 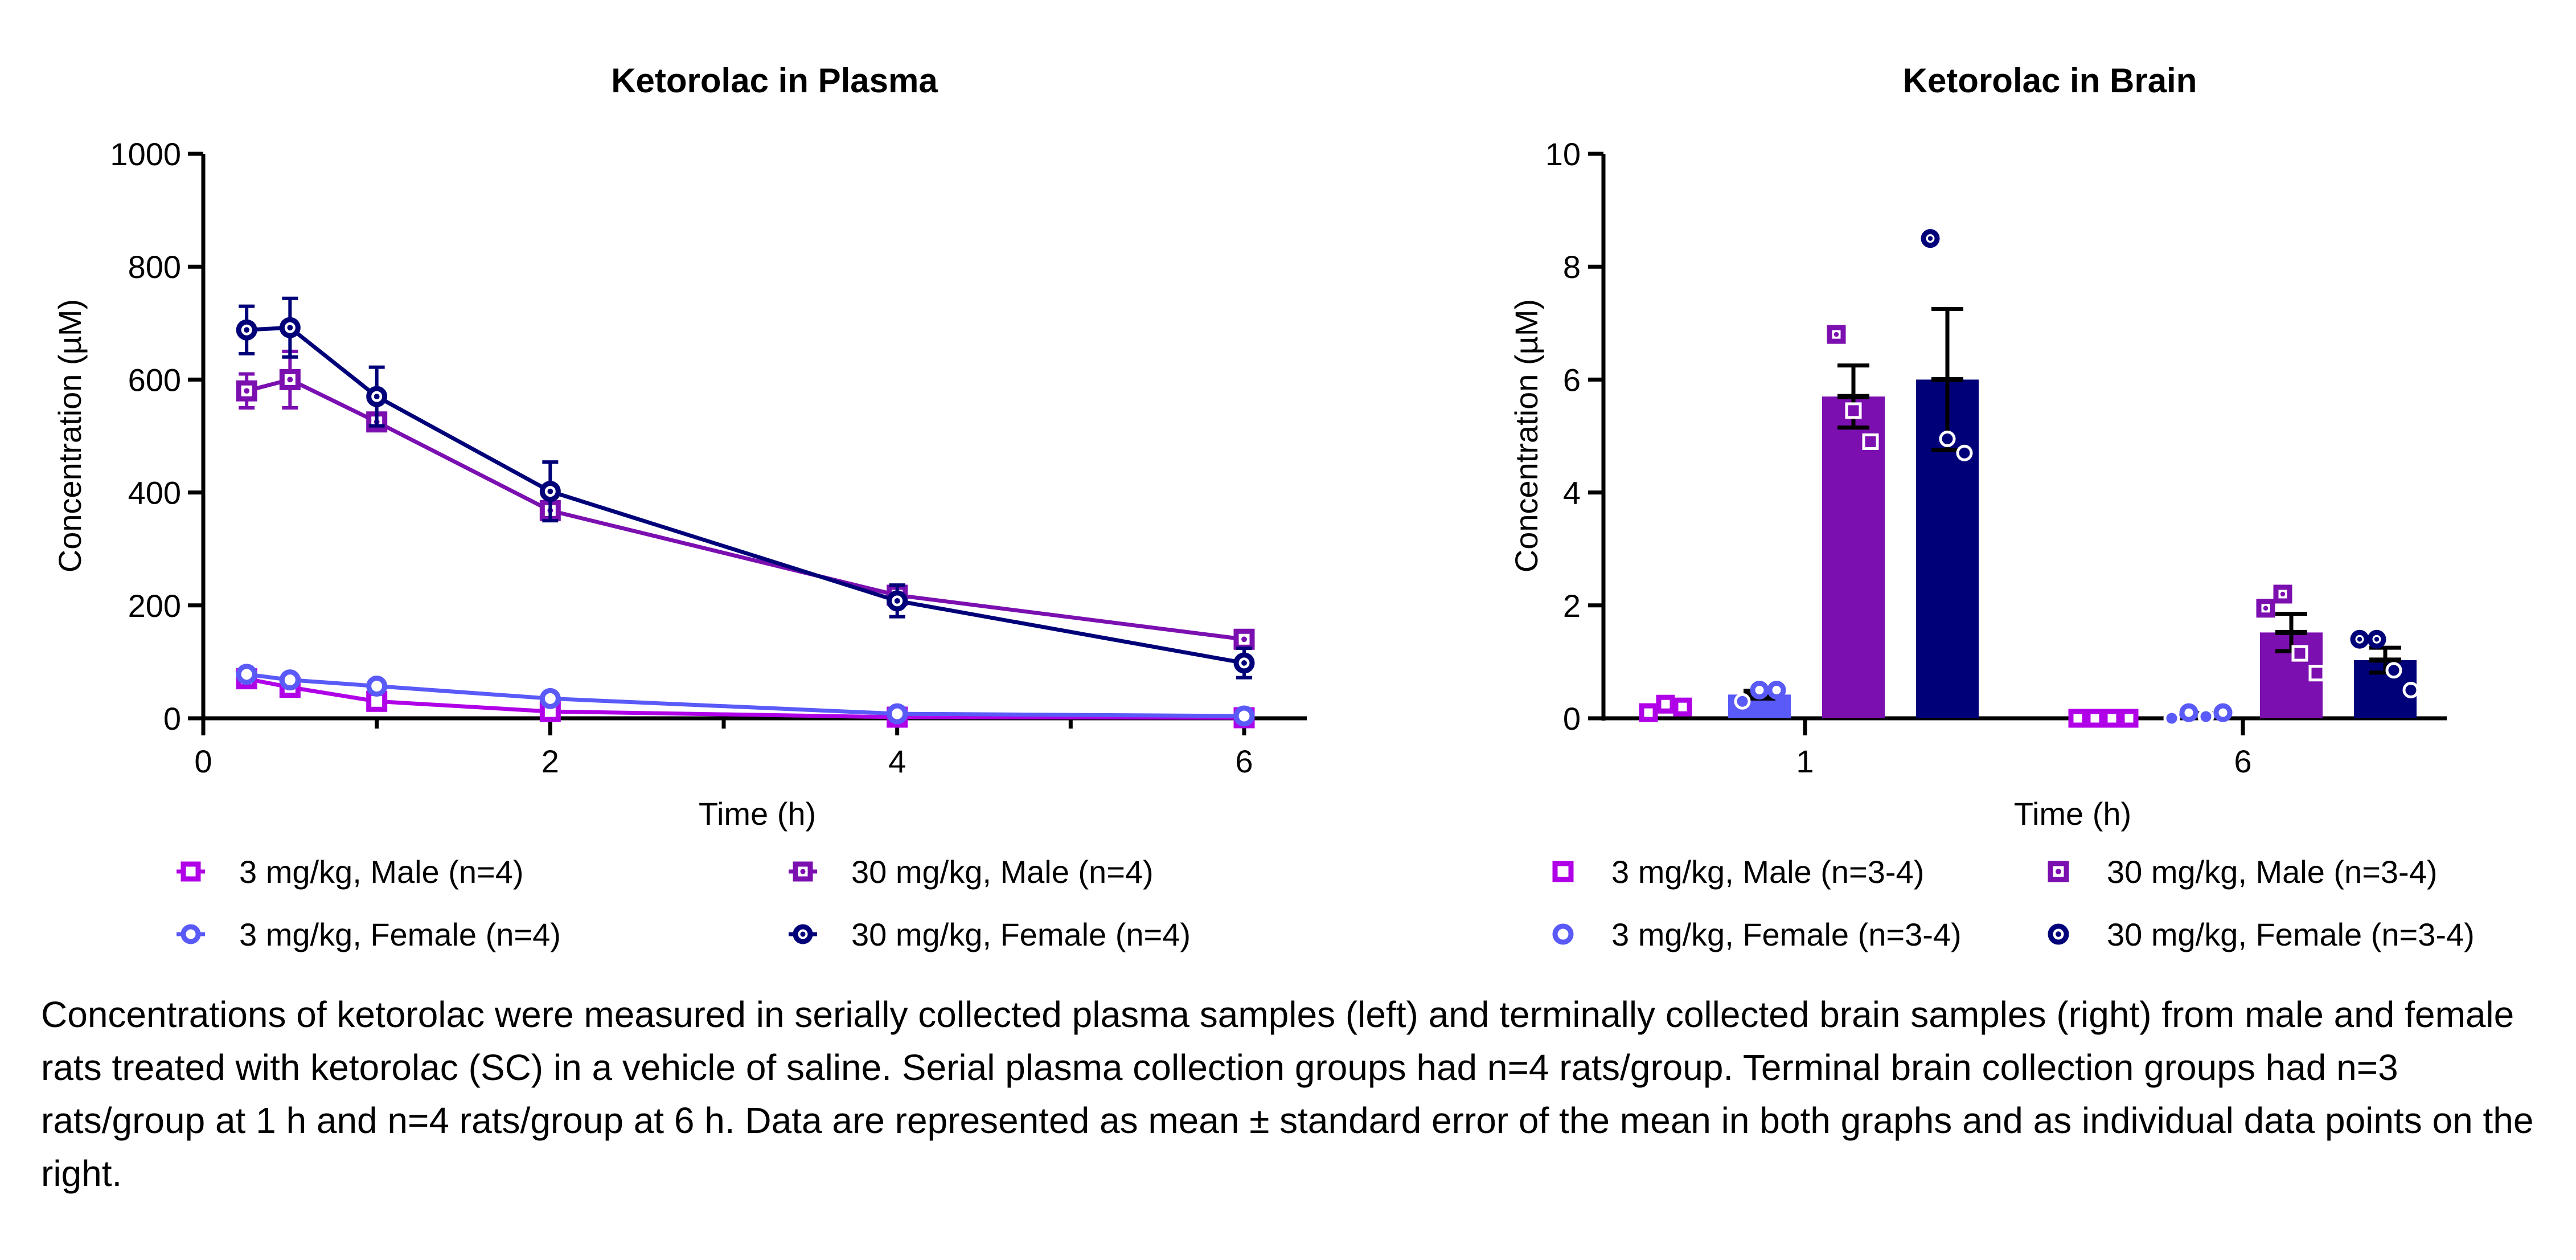 What do you see at coordinates (2072, 814) in the screenshot?
I see `brain-x-axis-label: Time (h)` at bounding box center [2072, 814].